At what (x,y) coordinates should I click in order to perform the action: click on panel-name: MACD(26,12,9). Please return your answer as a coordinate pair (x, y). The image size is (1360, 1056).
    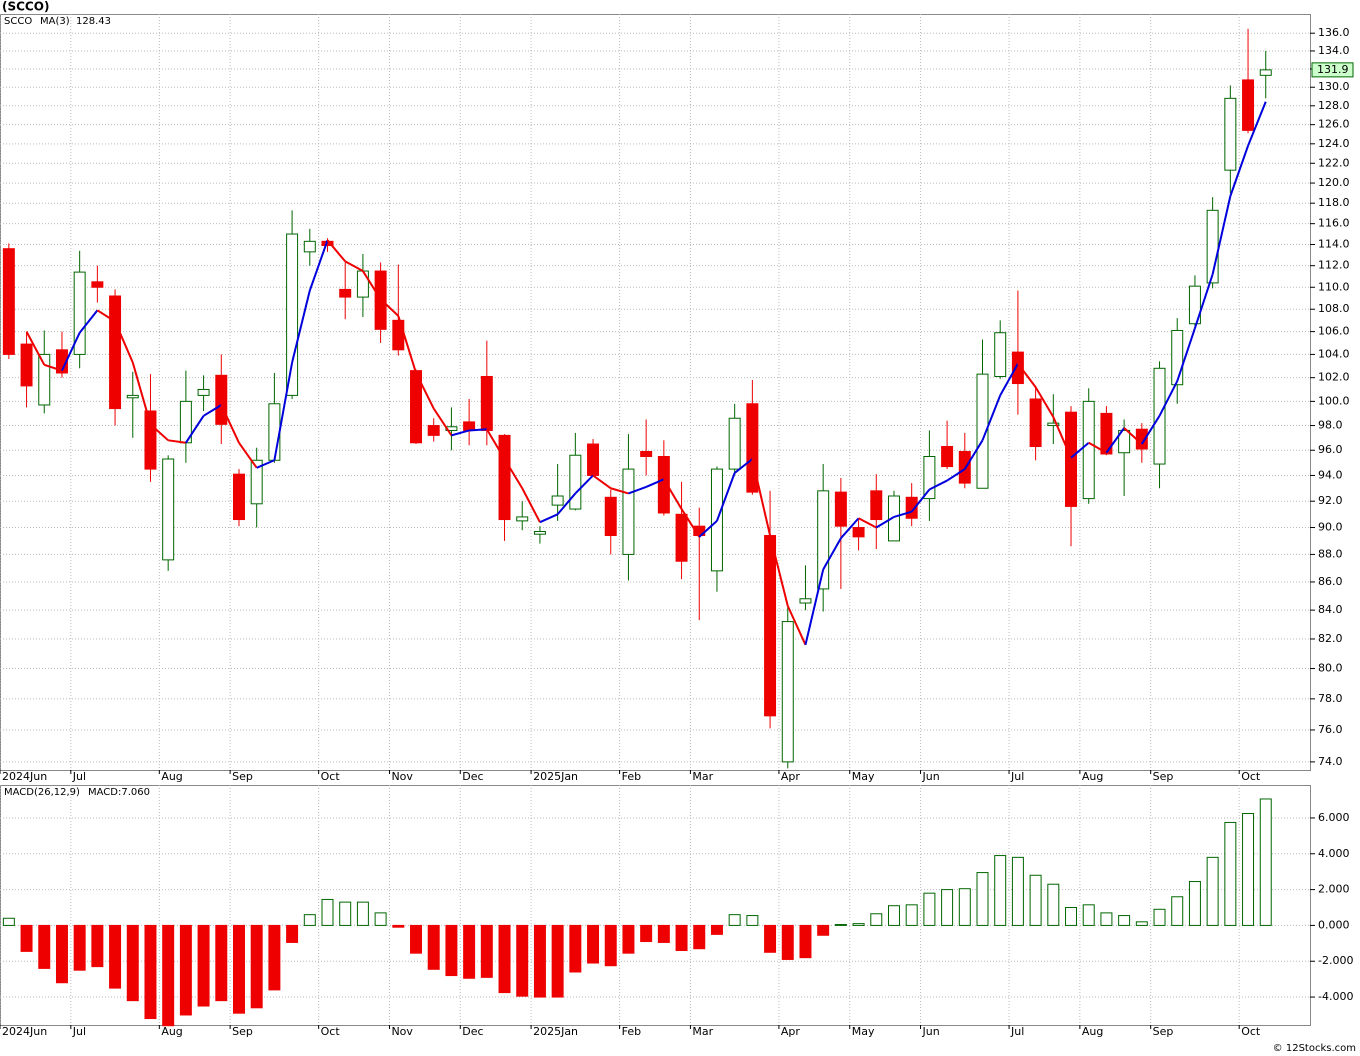
    Looking at the image, I should click on (42, 792).